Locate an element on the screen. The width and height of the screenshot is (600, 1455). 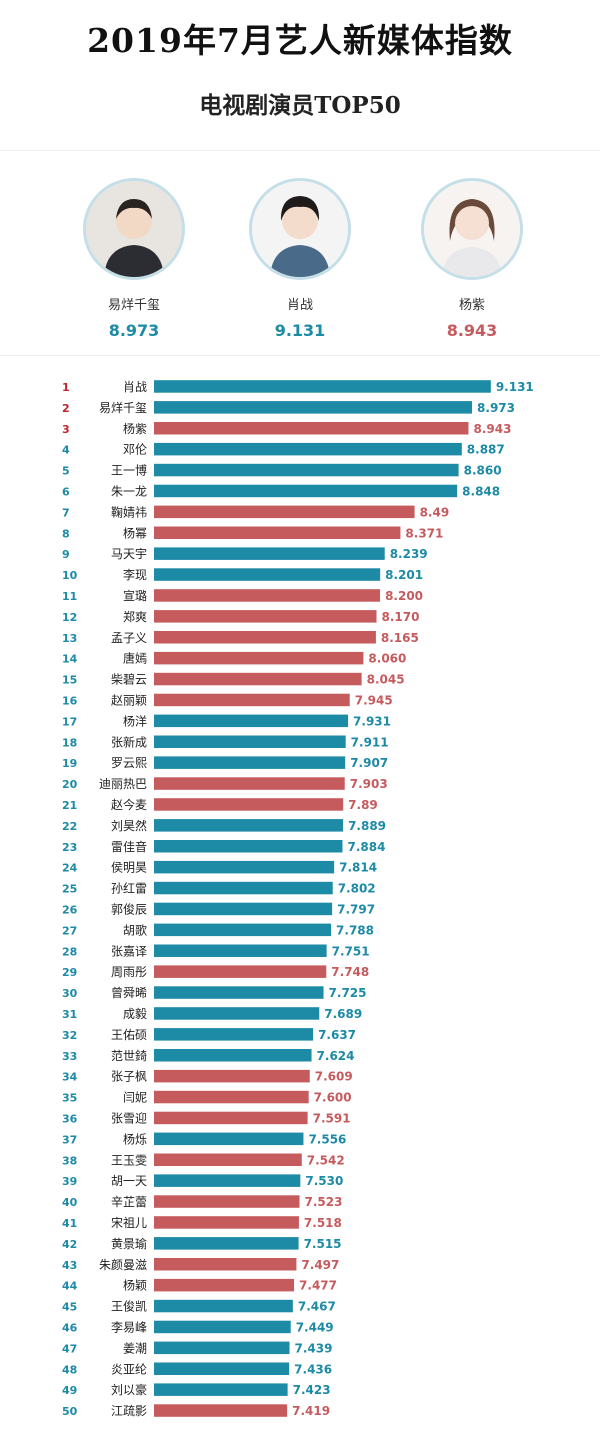
value-label: 7.748 is located at coordinates (350, 972).